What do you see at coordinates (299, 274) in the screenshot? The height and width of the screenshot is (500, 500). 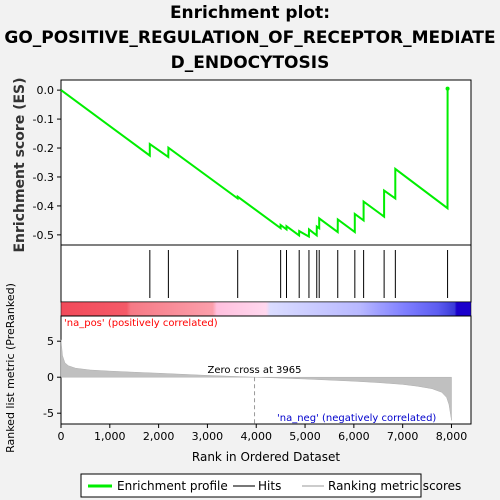 I see `hits-group` at bounding box center [299, 274].